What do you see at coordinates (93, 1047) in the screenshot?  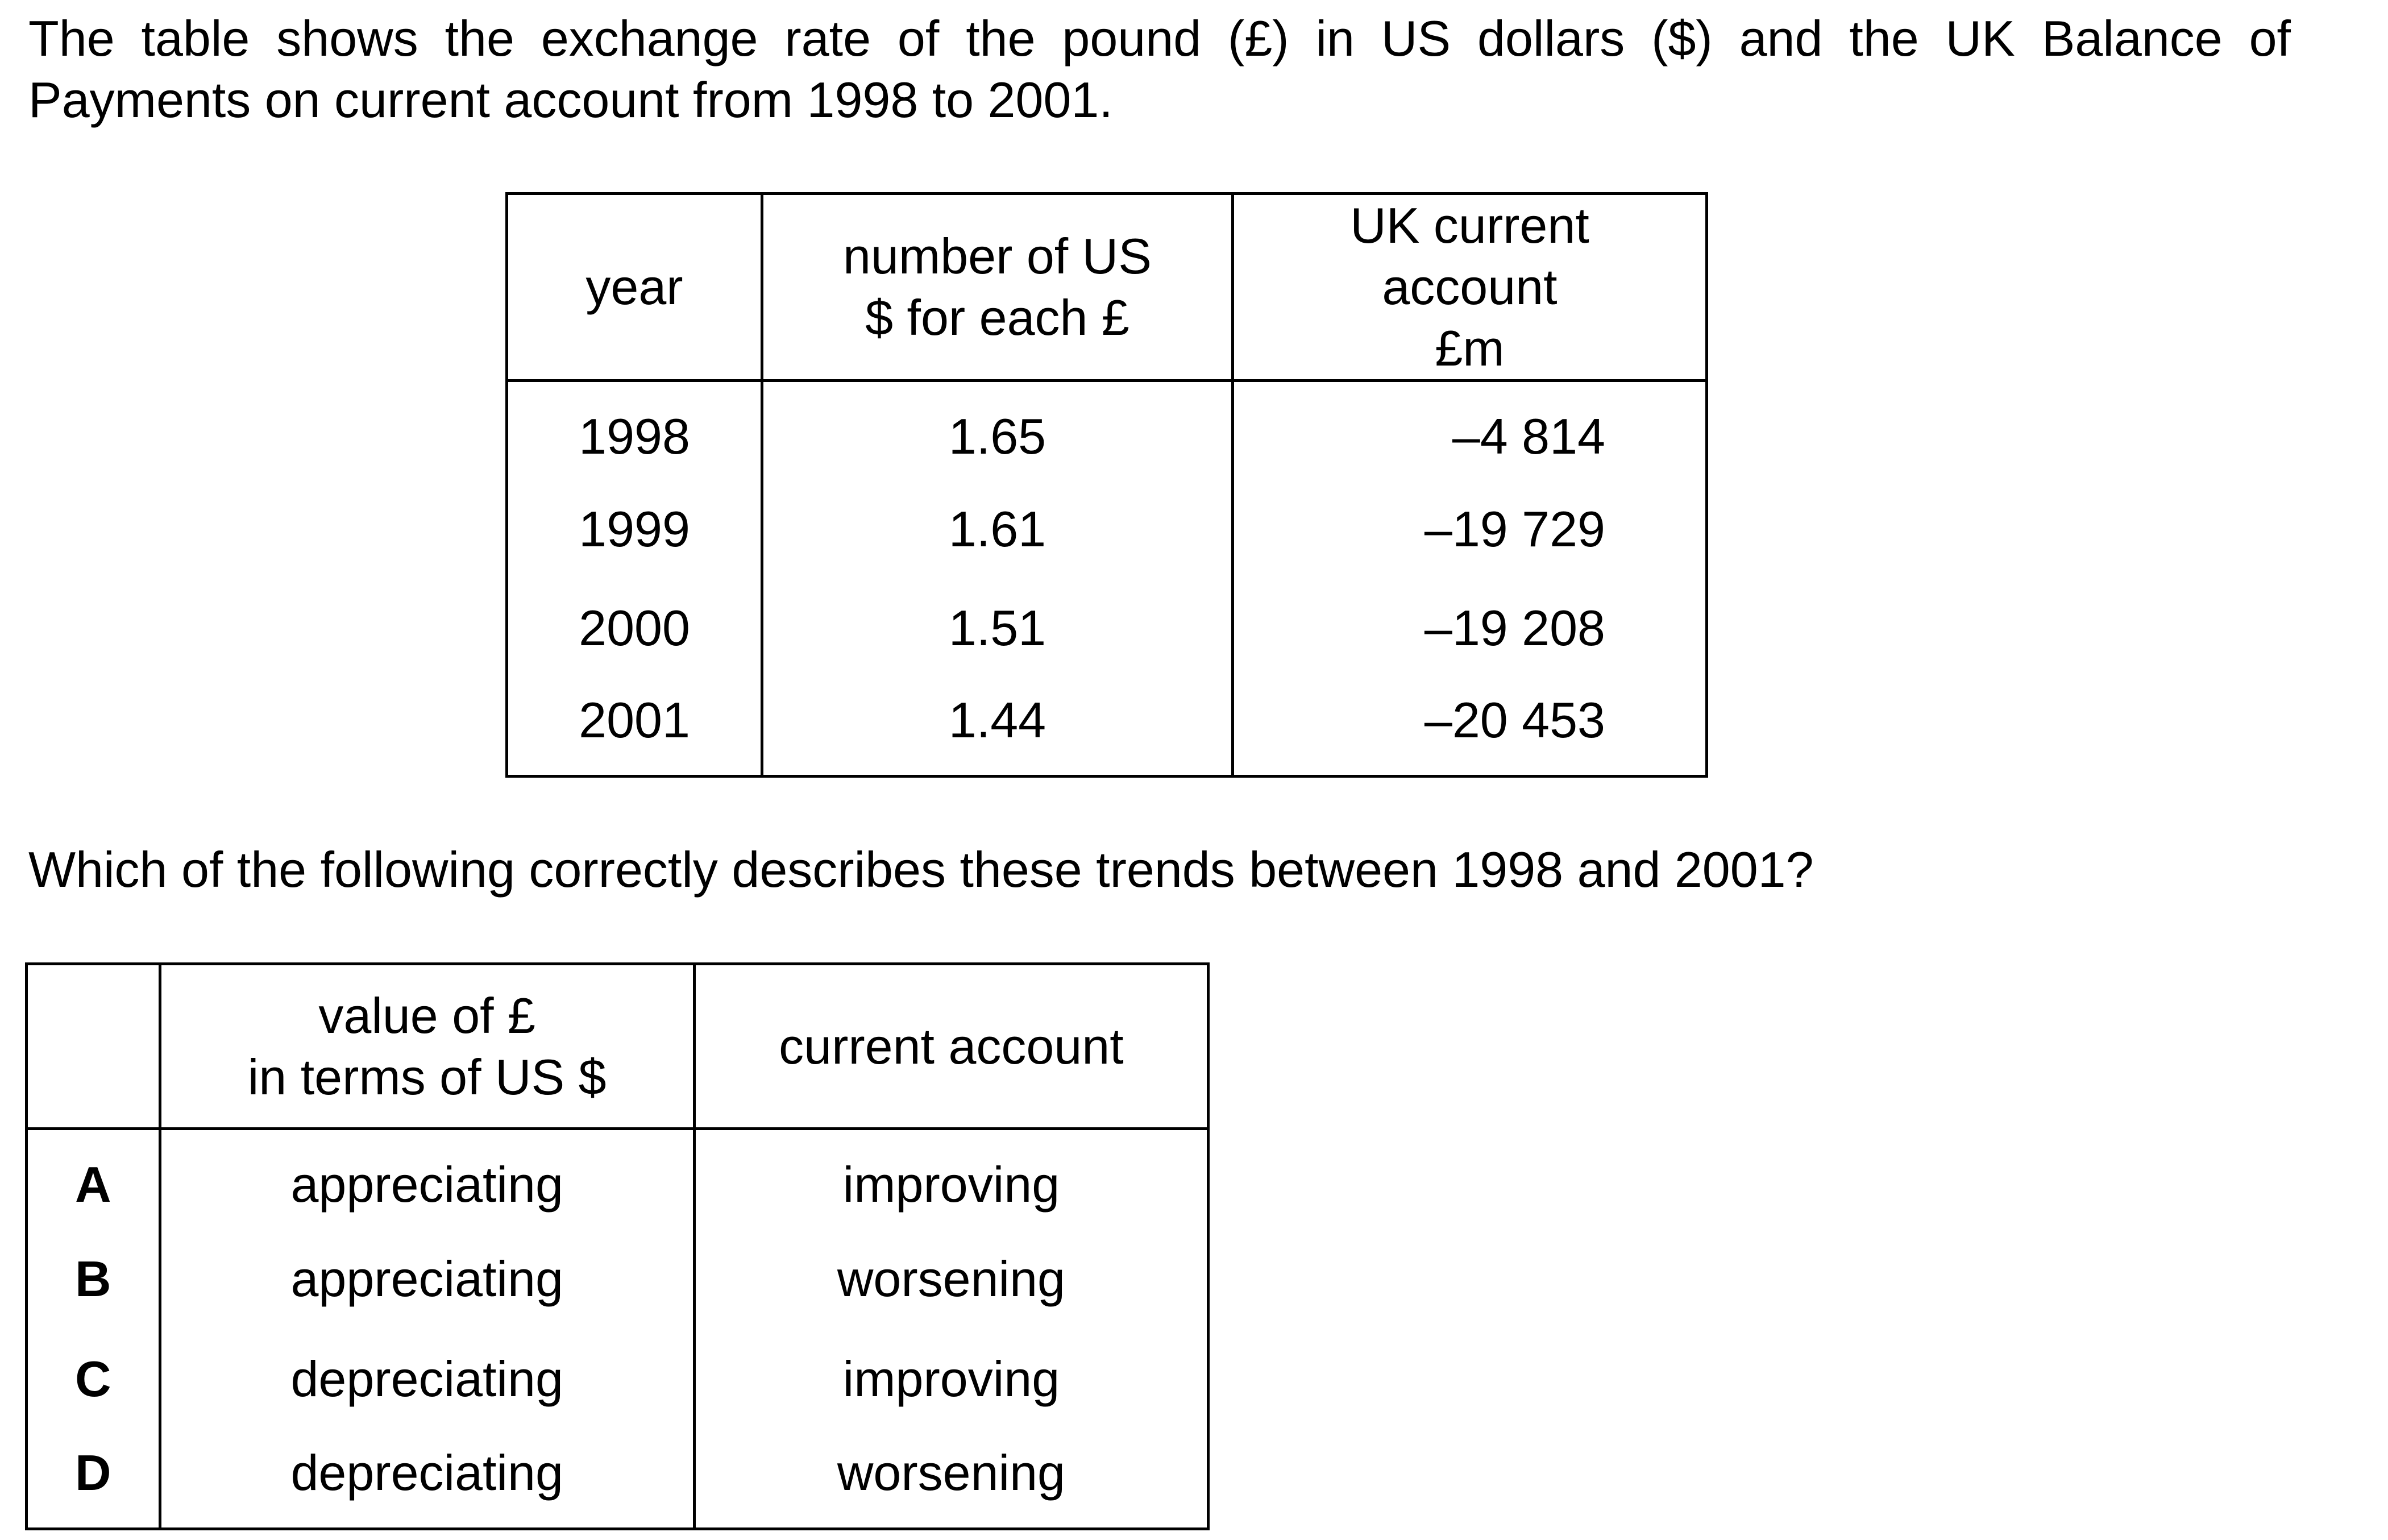 I see `header-letter` at bounding box center [93, 1047].